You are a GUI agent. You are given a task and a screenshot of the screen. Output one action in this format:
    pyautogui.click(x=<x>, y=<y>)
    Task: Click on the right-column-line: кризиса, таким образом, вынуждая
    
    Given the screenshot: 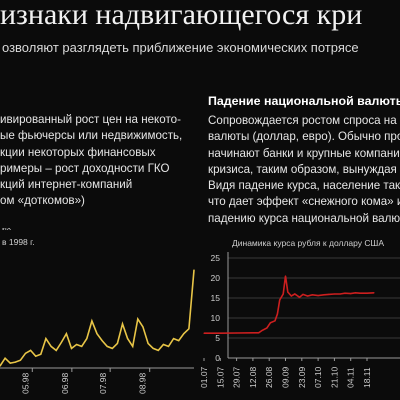 What is the action you would take?
    pyautogui.click(x=302, y=169)
    